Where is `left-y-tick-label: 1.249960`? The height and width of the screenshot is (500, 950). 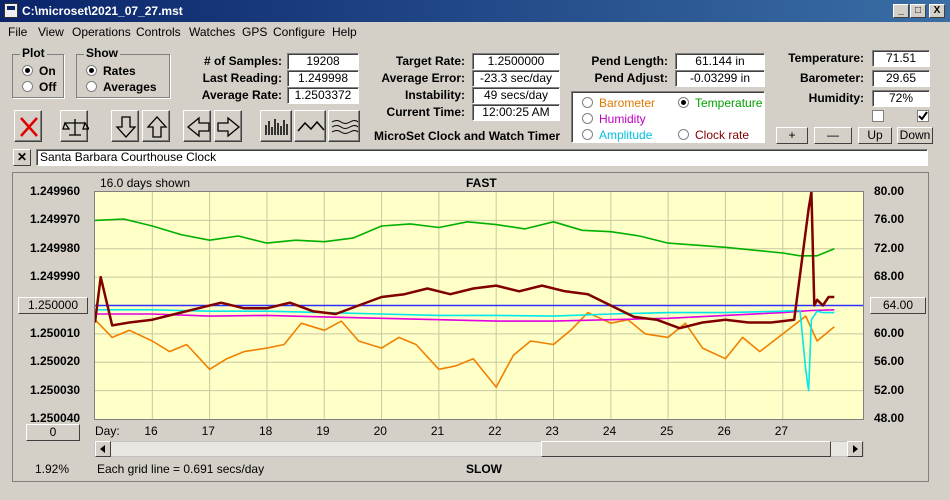 left-y-tick-label: 1.249960 is located at coordinates (55, 191).